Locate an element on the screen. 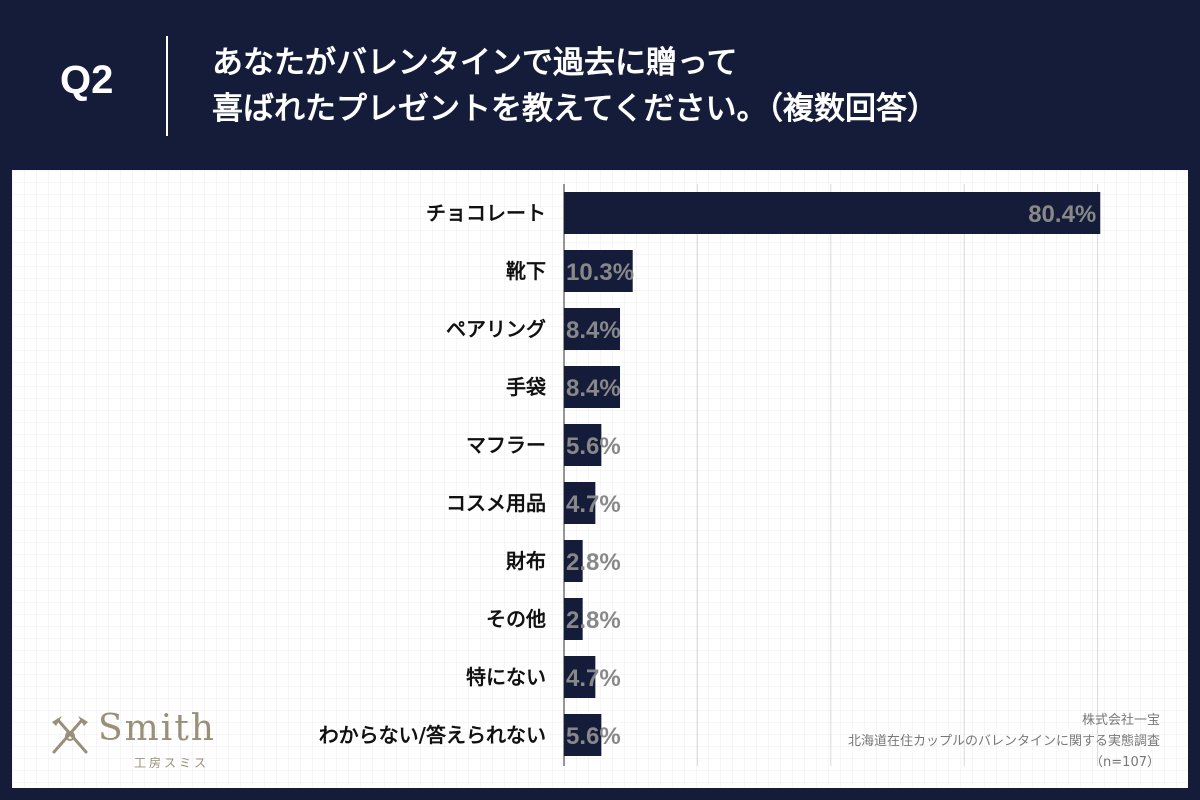 This screenshot has width=1200, height=800. value-label-2: 8.4% is located at coordinates (593, 330).